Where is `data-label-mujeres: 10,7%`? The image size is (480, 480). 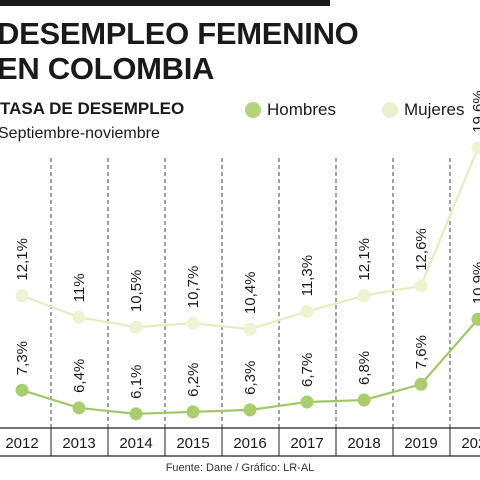
data-label-mujeres: 10,7% is located at coordinates (193, 287).